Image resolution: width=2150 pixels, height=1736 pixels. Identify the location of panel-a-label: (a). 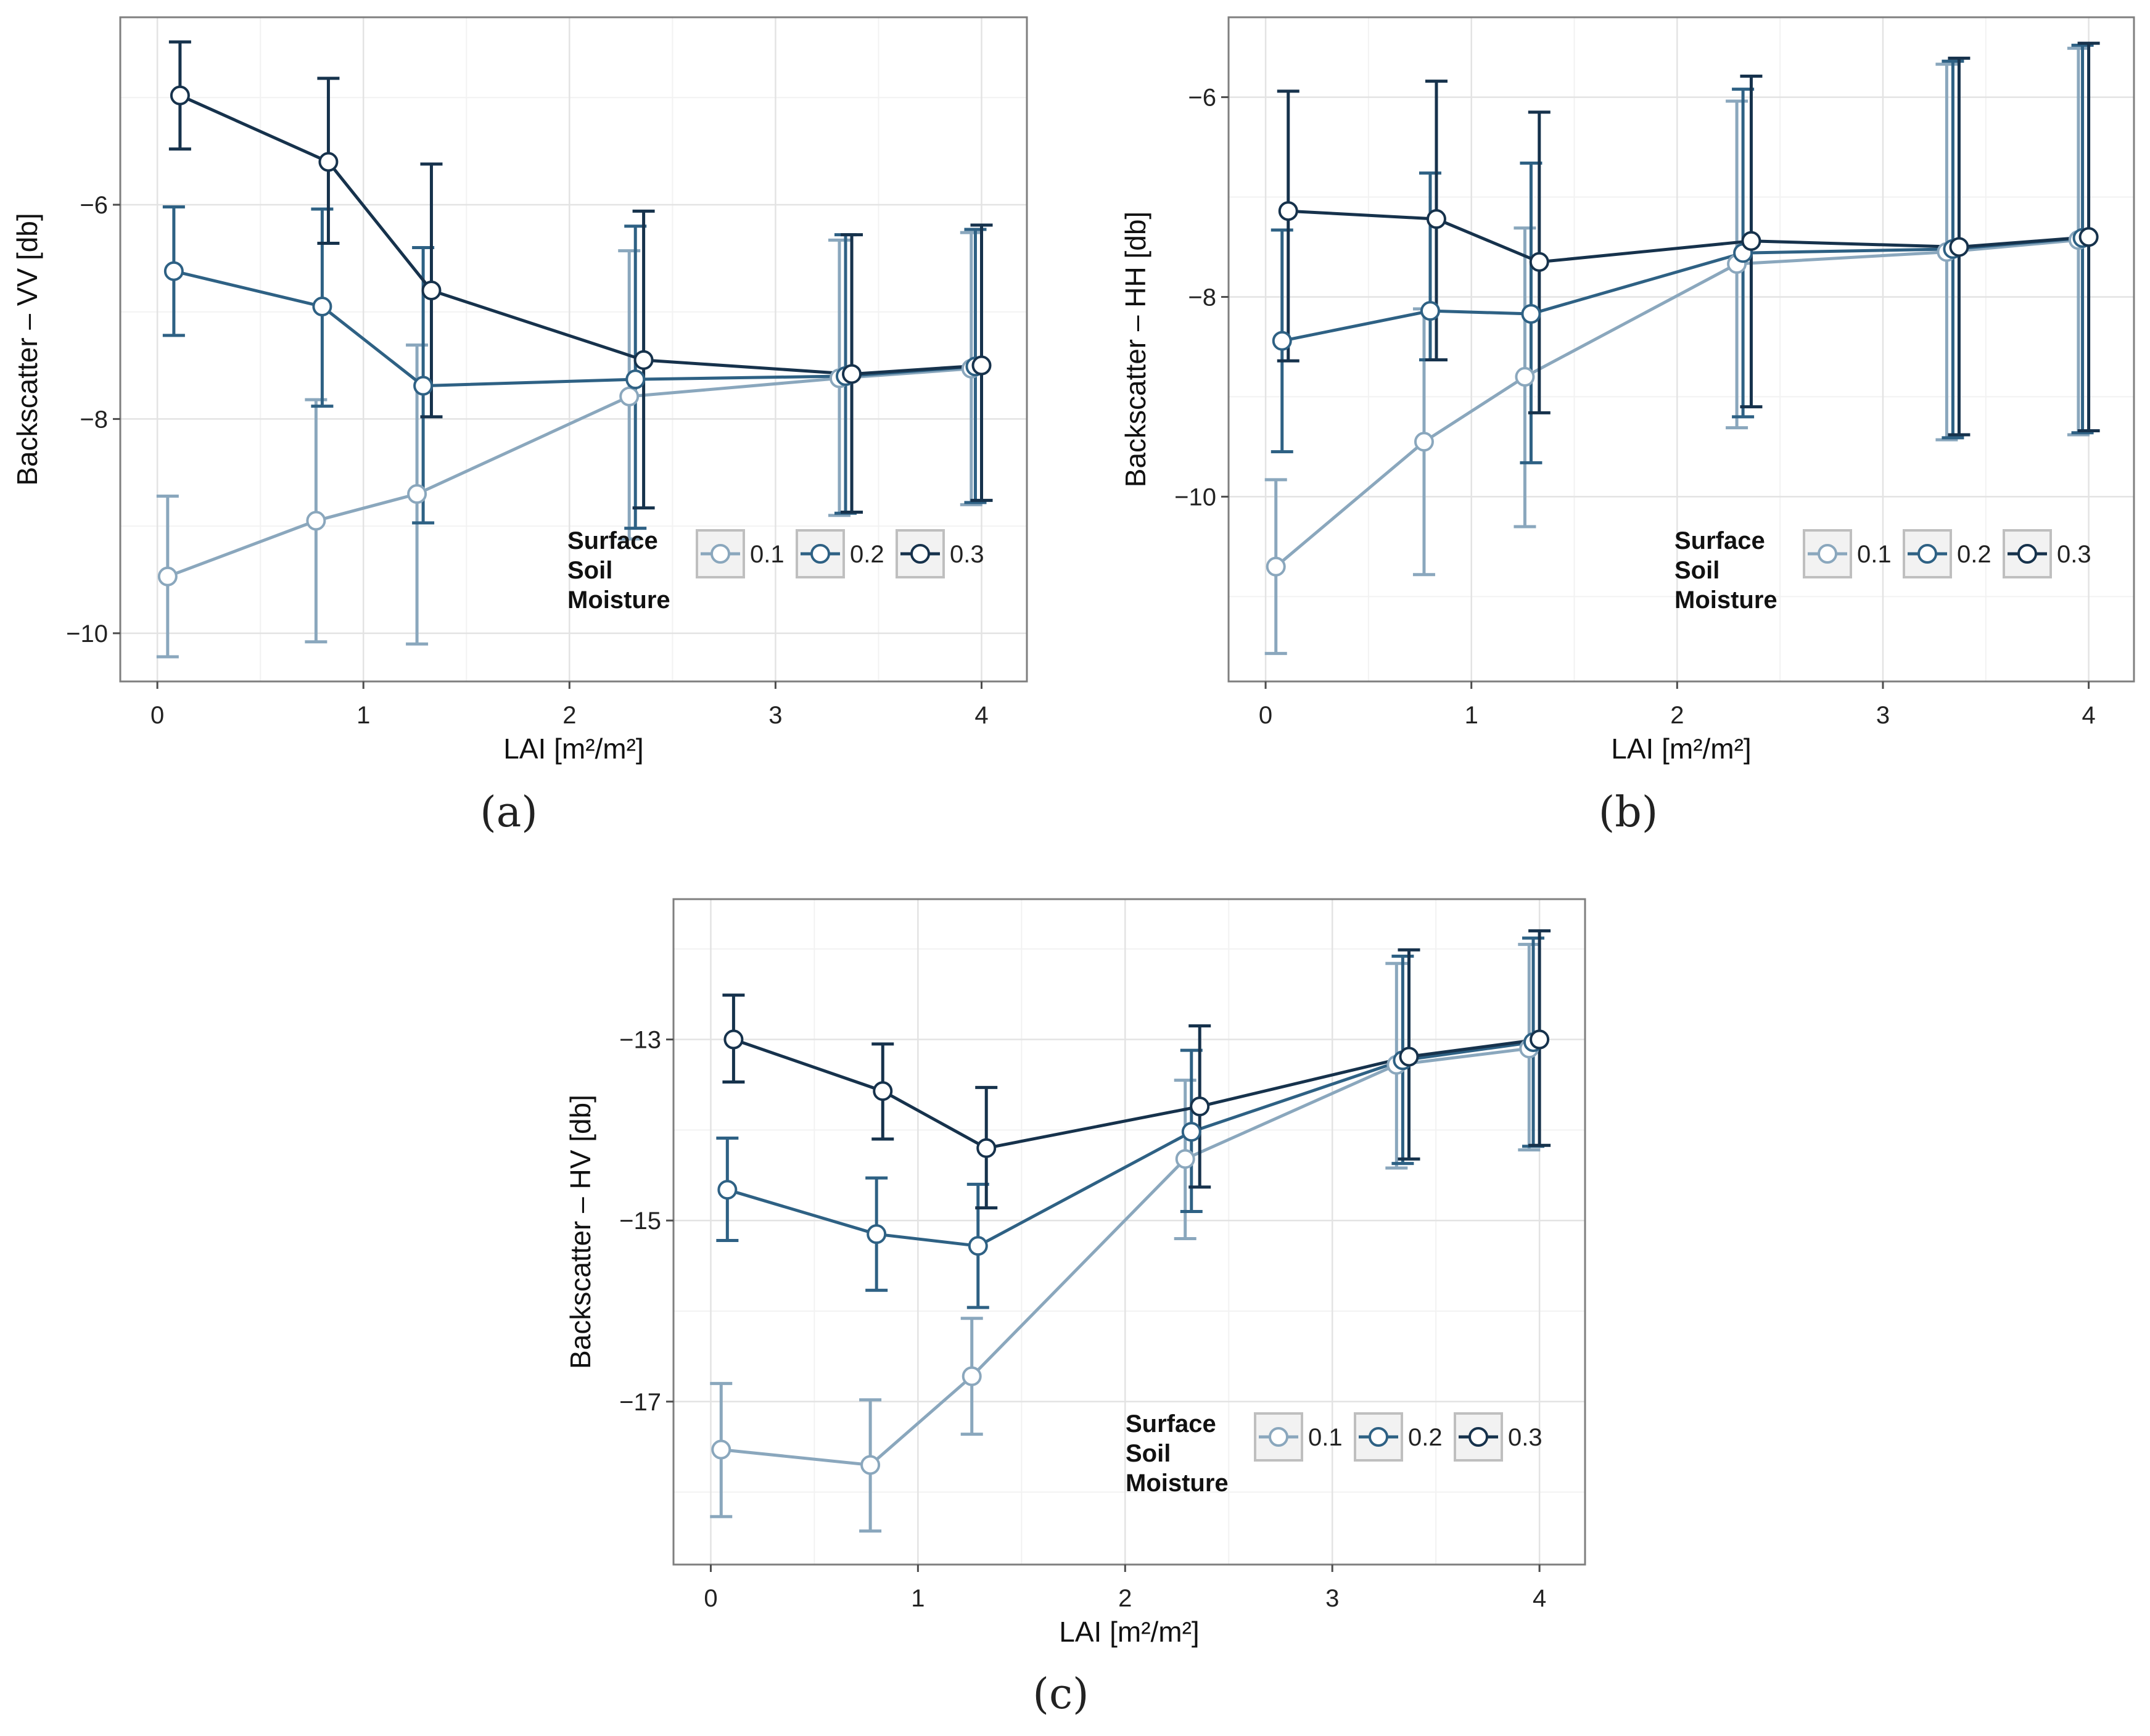
(509, 813).